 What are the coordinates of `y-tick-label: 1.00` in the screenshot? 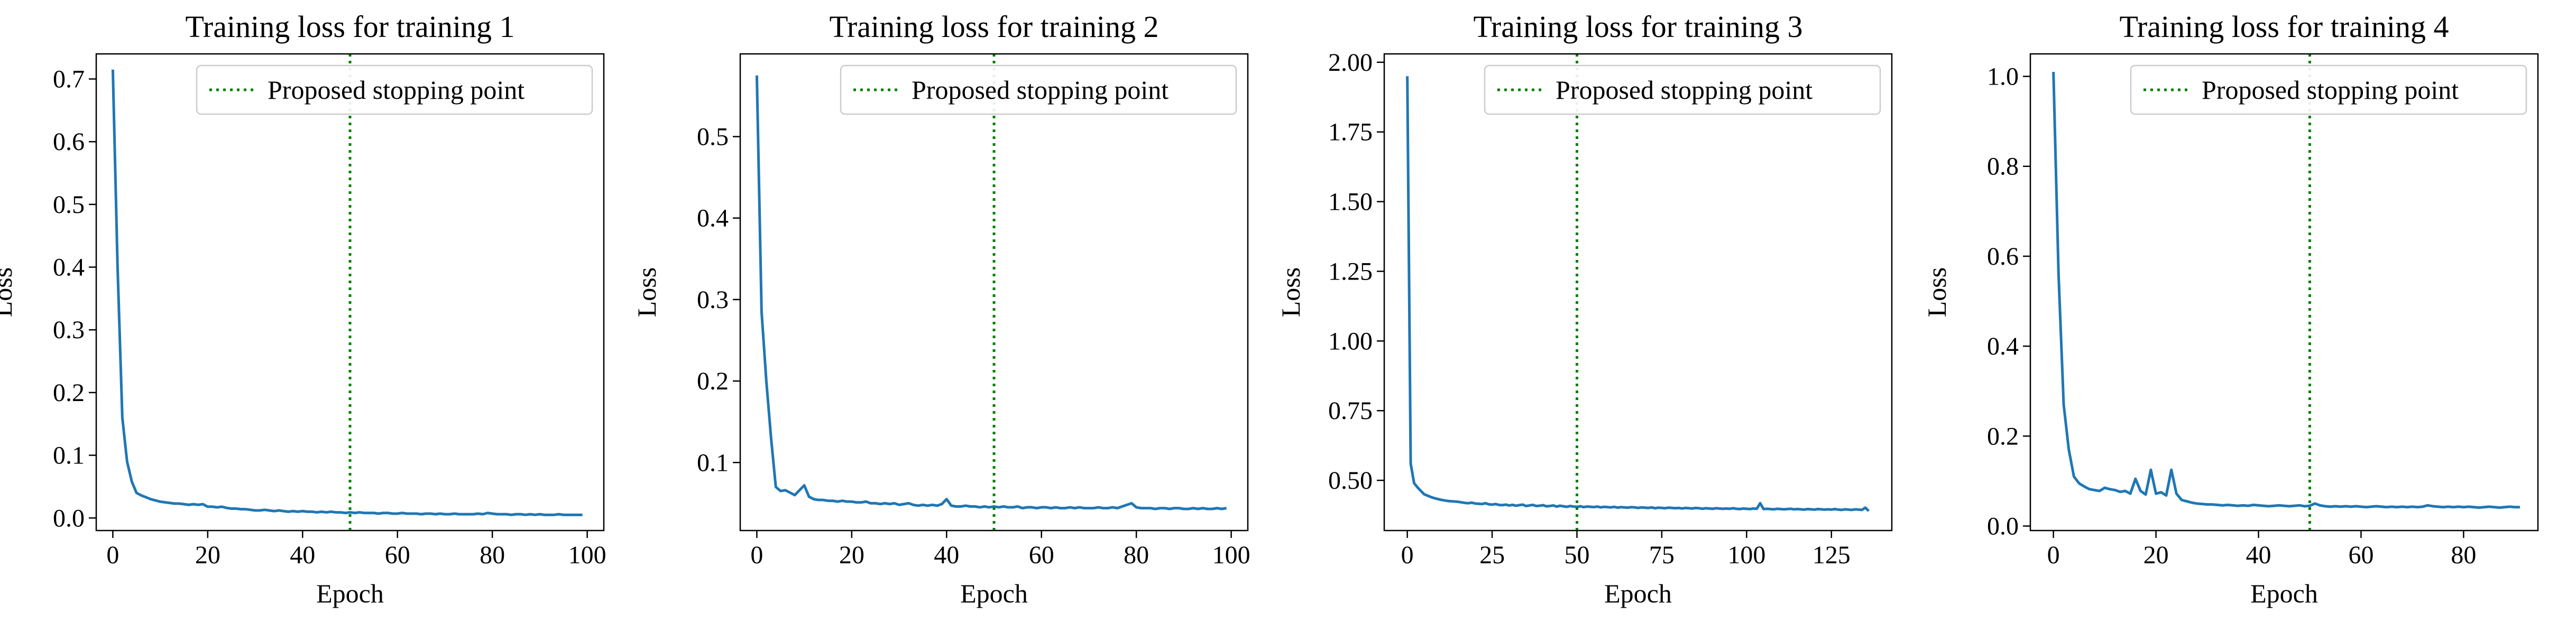 It's located at (1350, 341).